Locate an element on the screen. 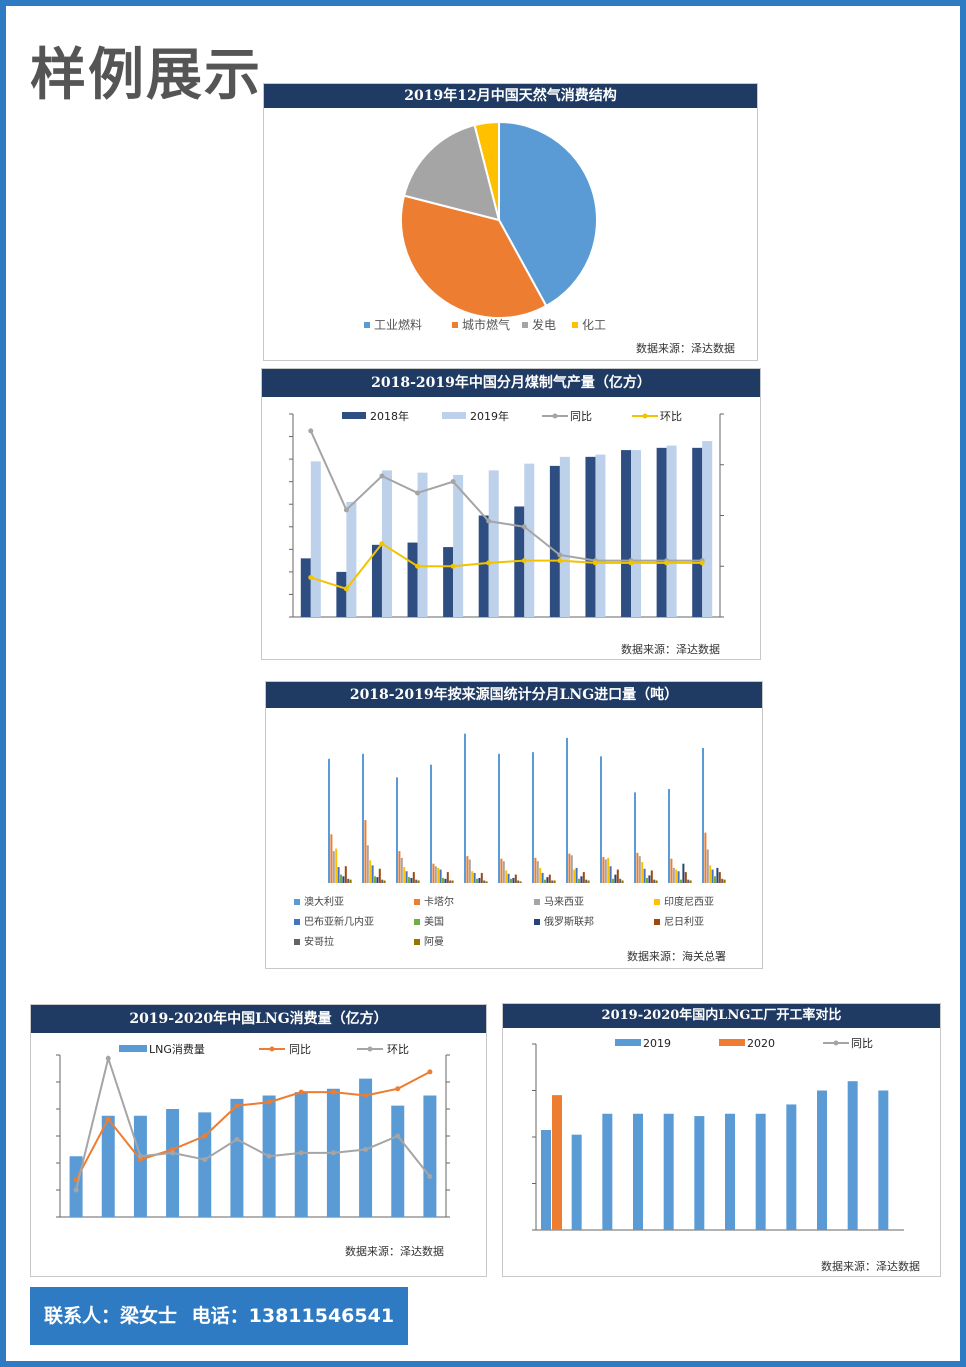 The image size is (966, 1367). pie-chart-panel: 2019年12月中国天然气消费结构 工业燃料 城市燃气 发电 化工 数据来源：泽达数据 is located at coordinates (510, 222).